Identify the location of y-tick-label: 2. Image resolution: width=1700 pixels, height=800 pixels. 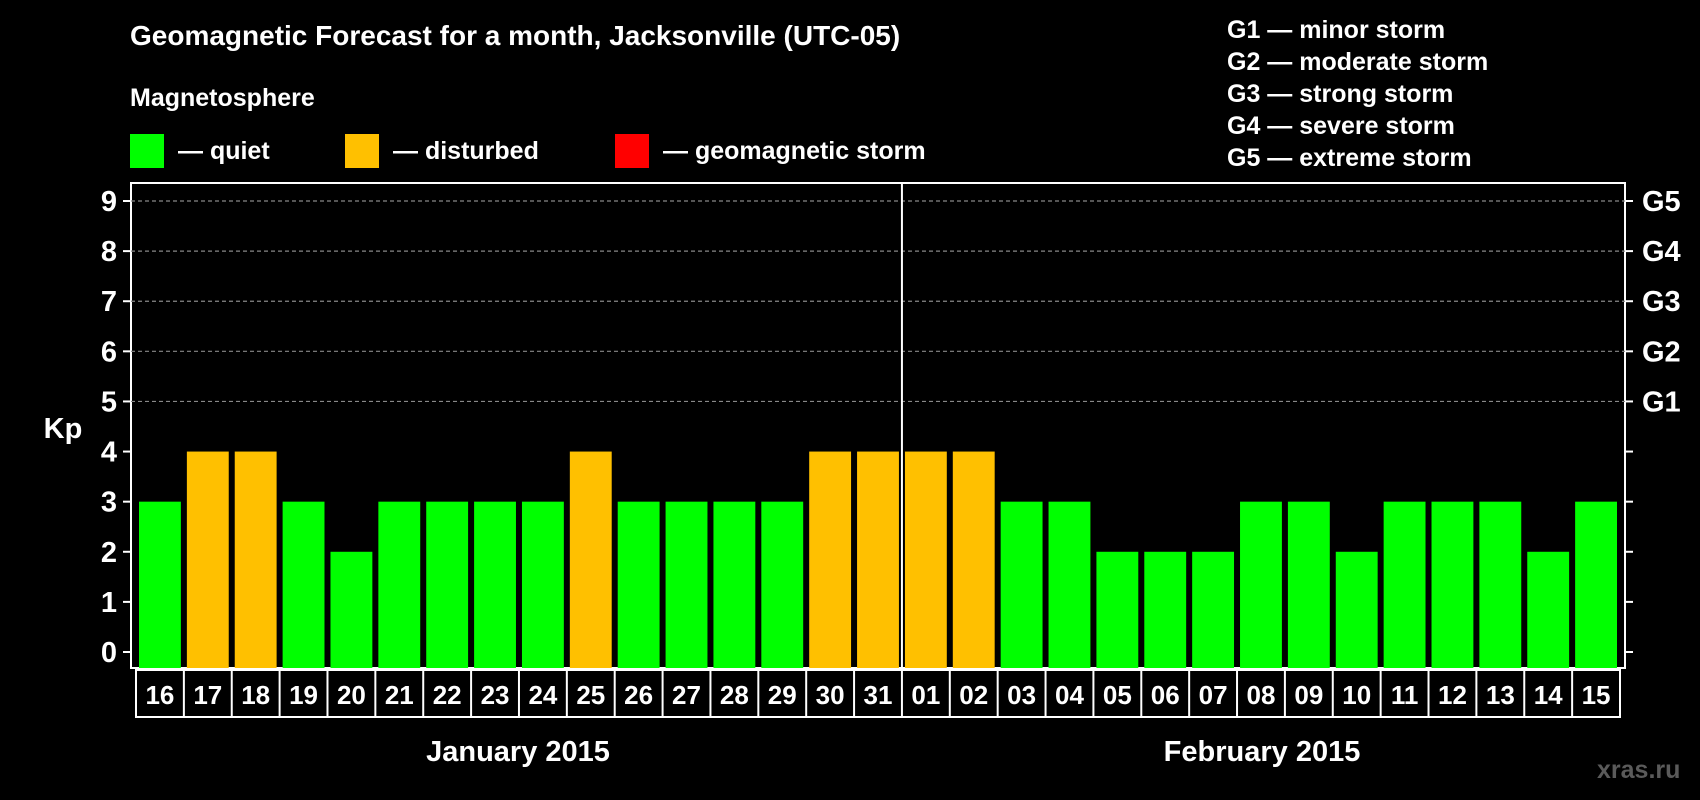
(109, 553).